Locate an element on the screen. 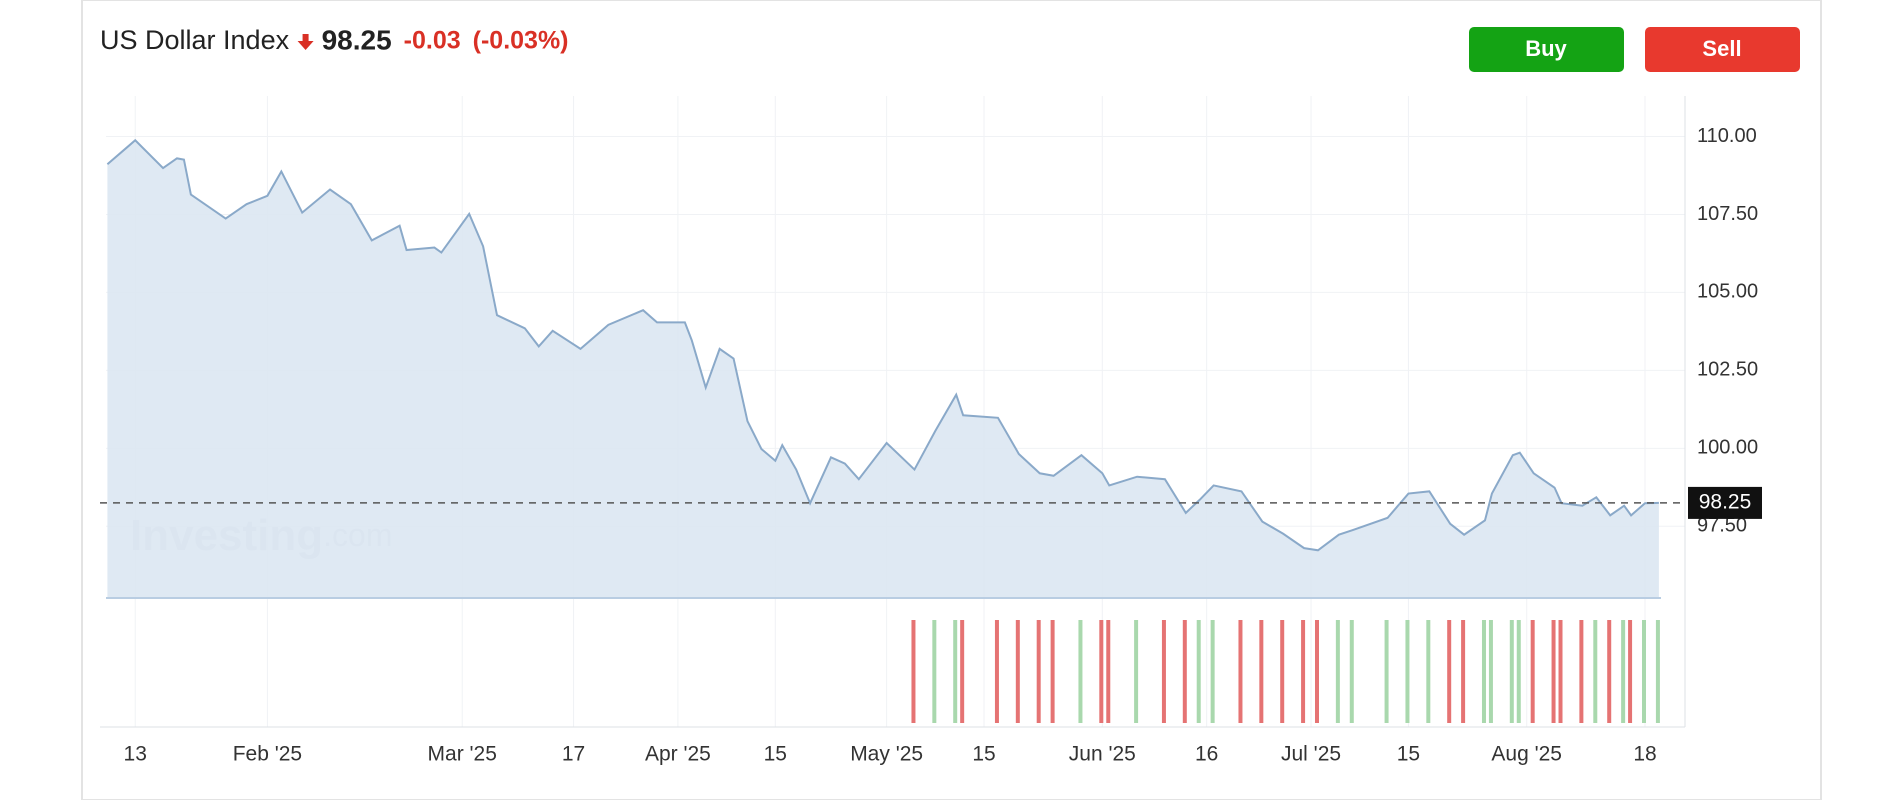  x-tick-label: Feb '25 is located at coordinates (267, 754).